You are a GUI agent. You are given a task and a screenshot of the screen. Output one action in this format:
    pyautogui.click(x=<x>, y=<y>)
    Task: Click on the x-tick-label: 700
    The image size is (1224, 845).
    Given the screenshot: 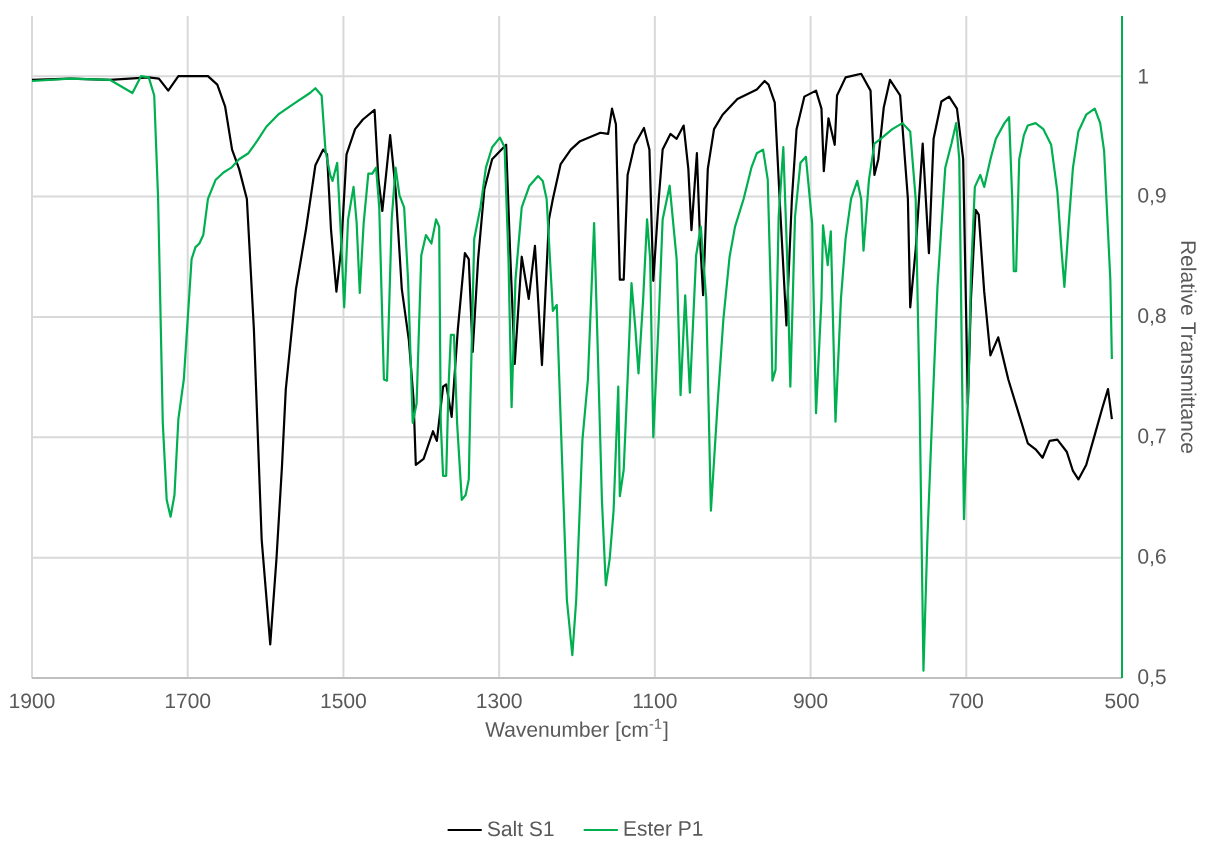 What is the action you would take?
    pyautogui.click(x=966, y=701)
    